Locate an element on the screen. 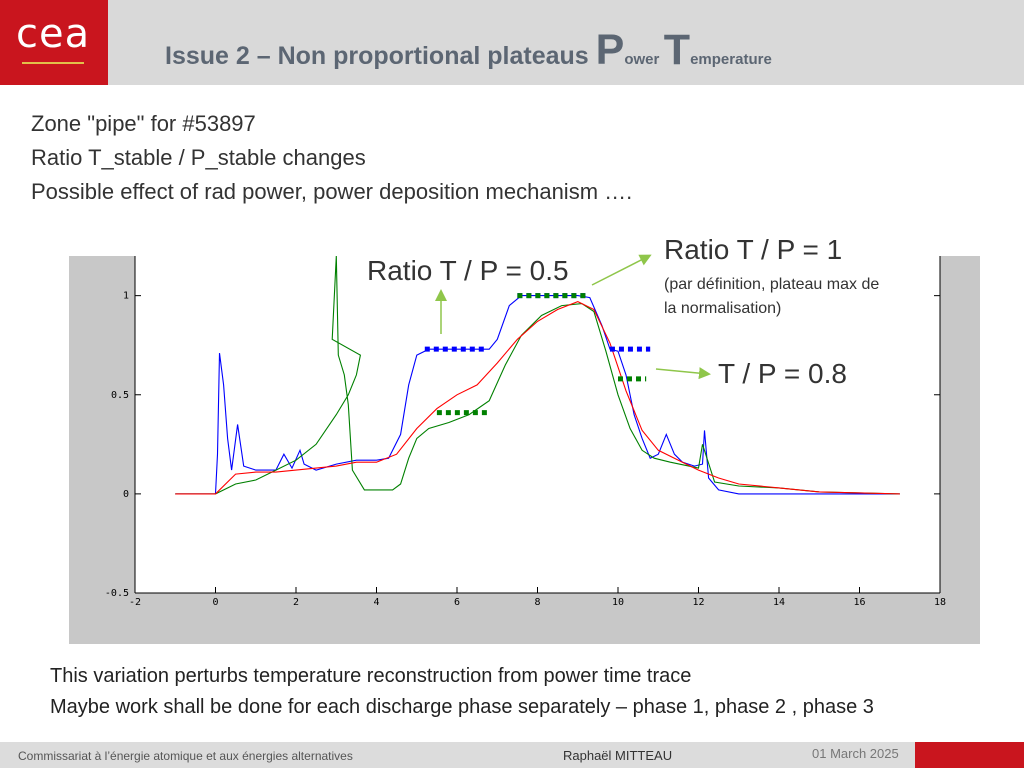 Image resolution: width=1024 pixels, height=768 pixels. title-emperature: emperature is located at coordinates (731, 59).